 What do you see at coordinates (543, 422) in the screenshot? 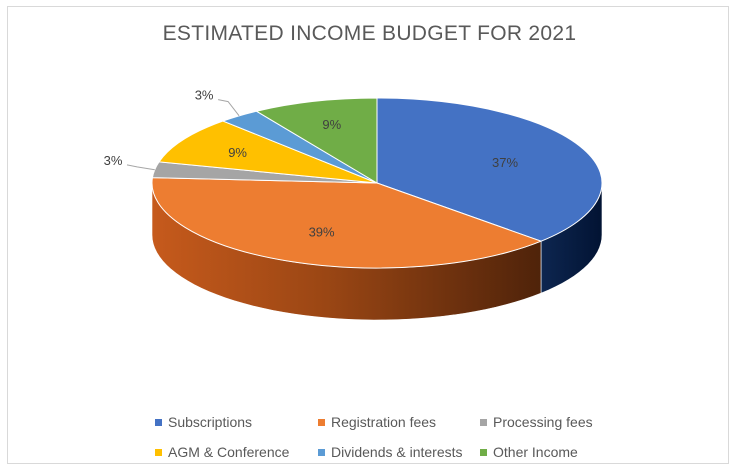
I see `legend-label-processing-fees: Processing fees` at bounding box center [543, 422].